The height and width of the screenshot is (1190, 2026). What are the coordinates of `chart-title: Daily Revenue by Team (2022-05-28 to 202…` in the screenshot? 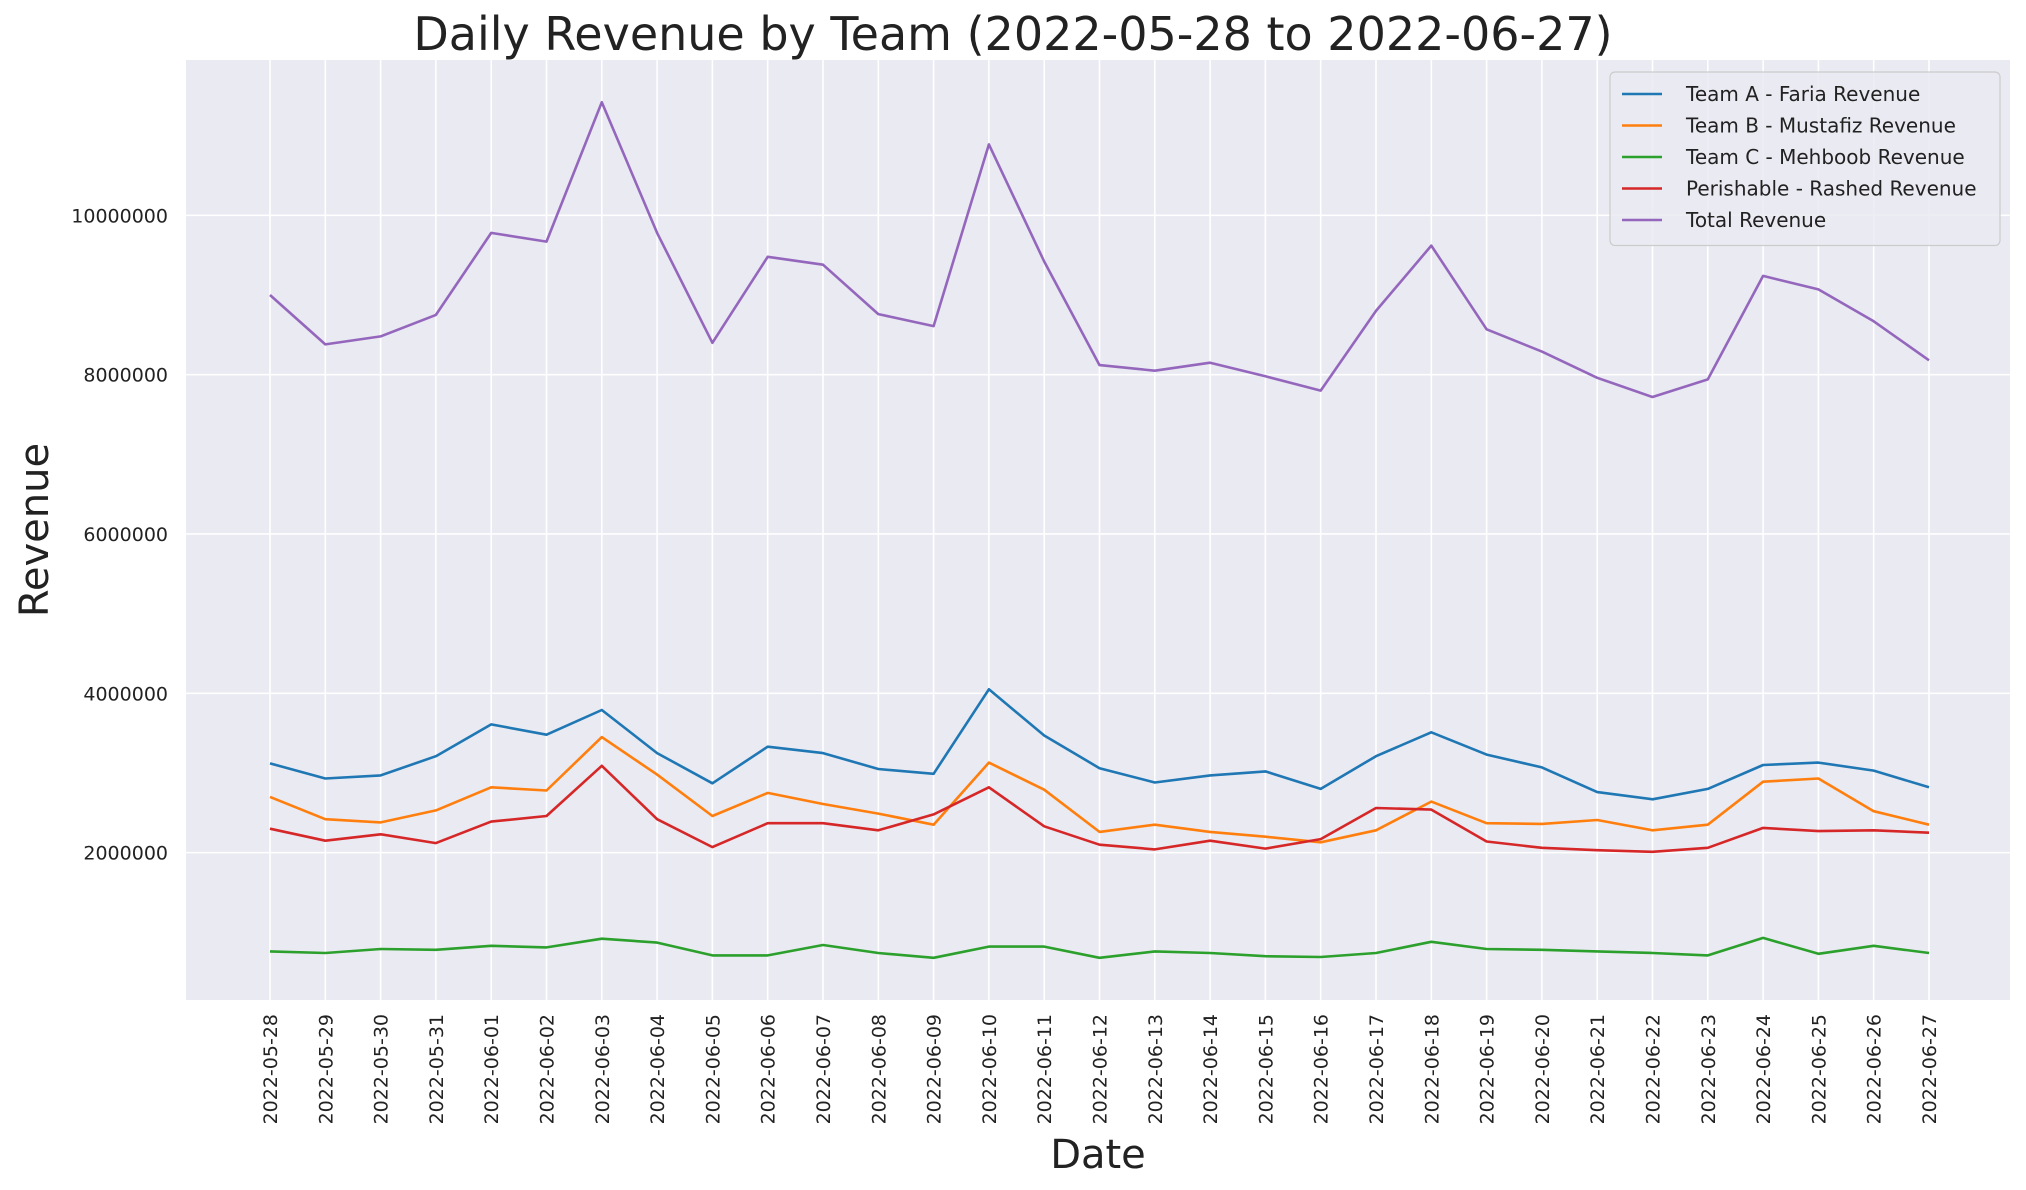 It's located at (1012, 34).